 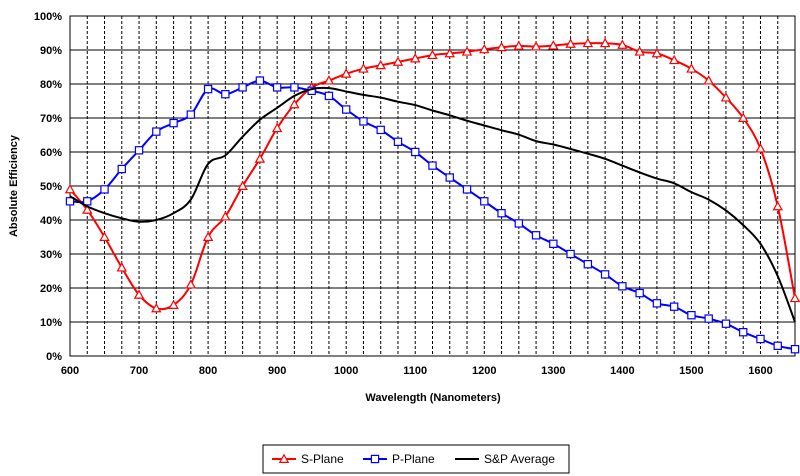 I want to click on legend-item-s-plane: S-Plane, so click(x=308, y=459).